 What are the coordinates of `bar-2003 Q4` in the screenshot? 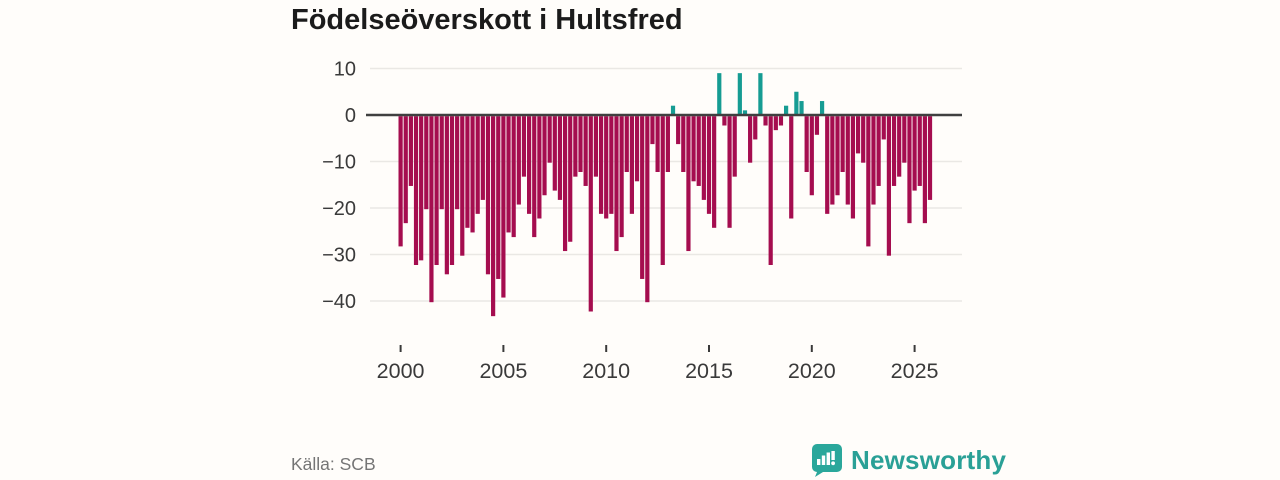 It's located at (477, 165).